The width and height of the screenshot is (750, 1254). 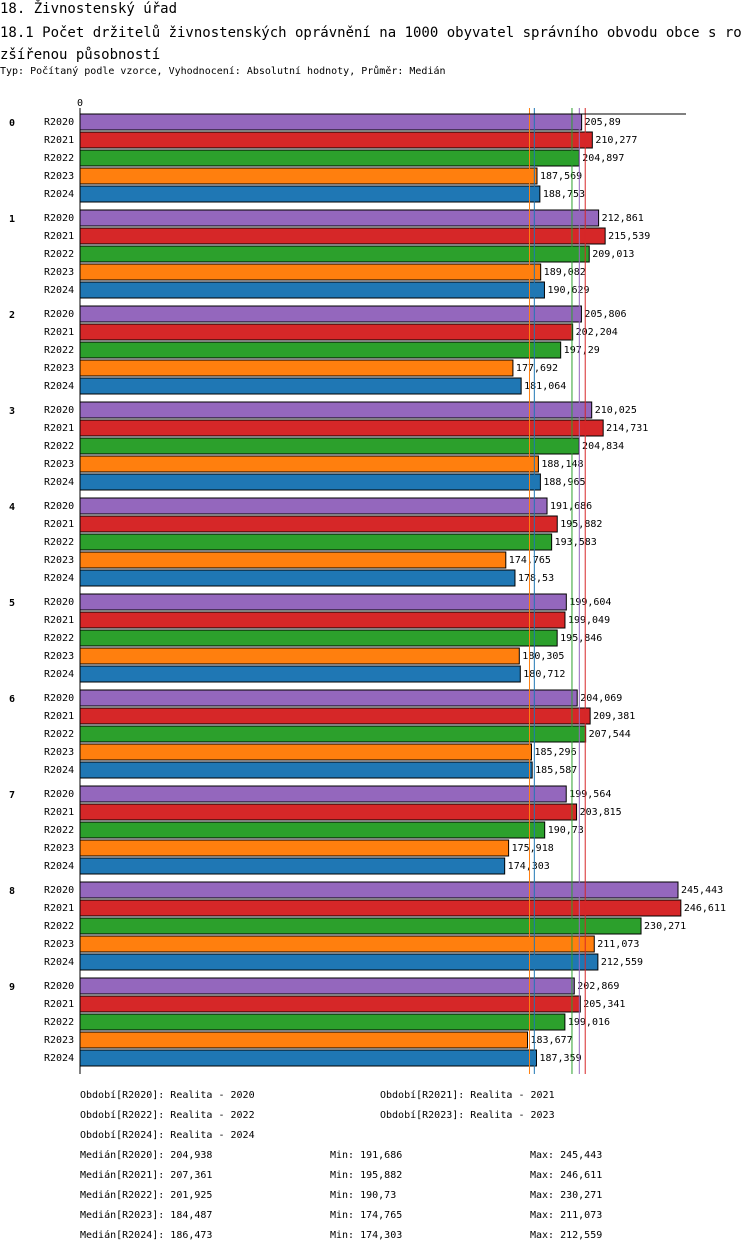 What do you see at coordinates (564, 482) in the screenshot?
I see `data-label: 188,965` at bounding box center [564, 482].